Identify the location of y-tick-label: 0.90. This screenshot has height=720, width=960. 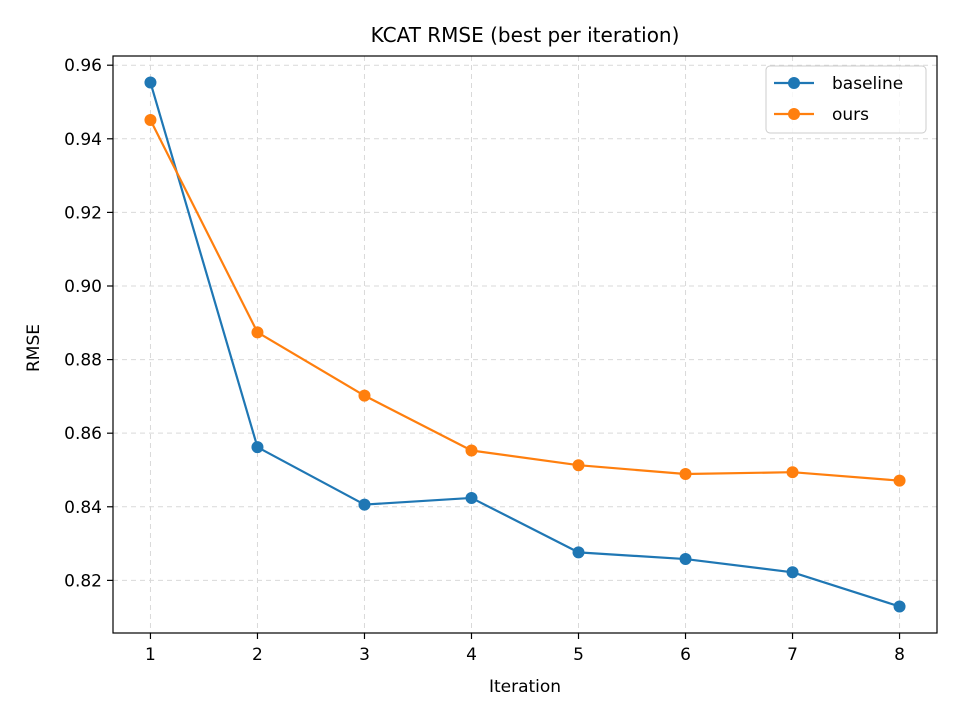
(83, 287).